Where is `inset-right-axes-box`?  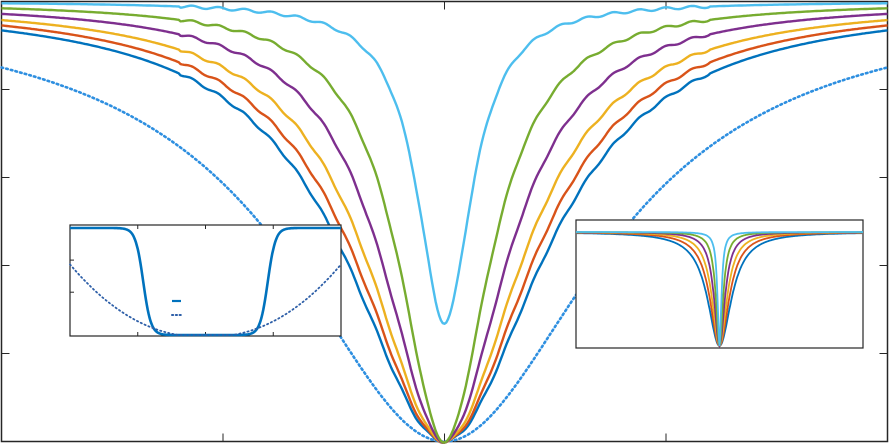
inset-right-axes-box is located at coordinates (719, 284).